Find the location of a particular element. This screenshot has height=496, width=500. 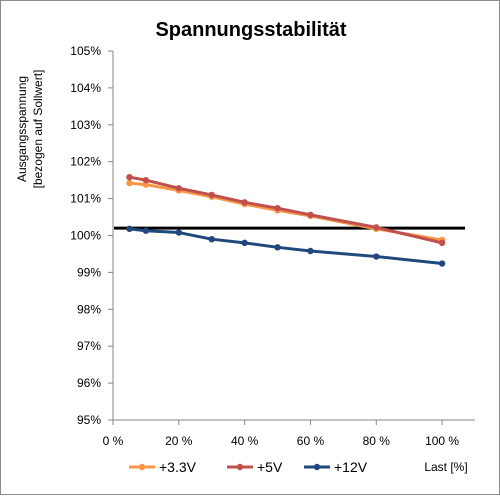

y-tick-label: 102% is located at coordinates (85, 162).